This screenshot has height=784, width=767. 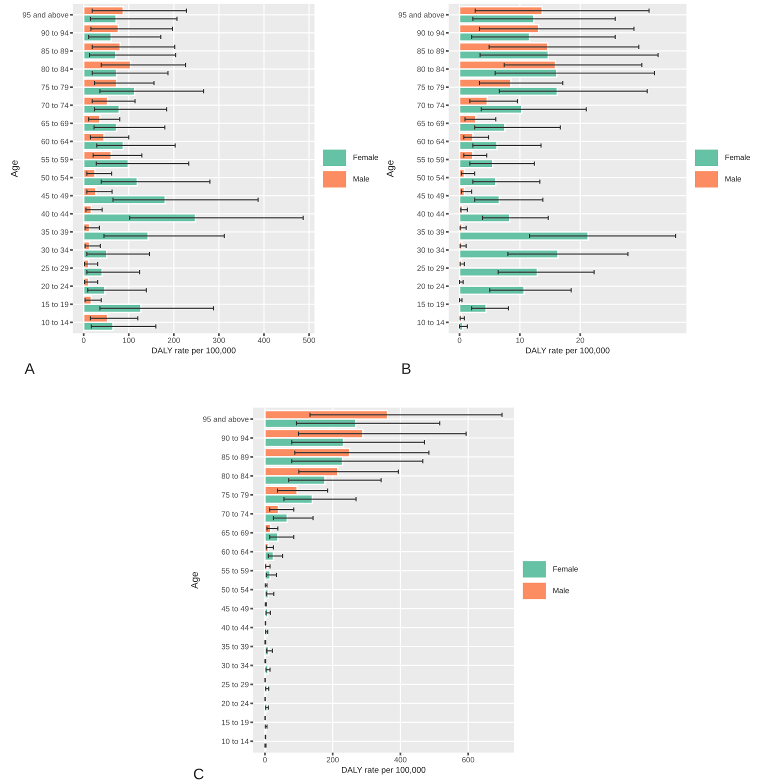 What do you see at coordinates (29, 368) in the screenshot?
I see `text: A` at bounding box center [29, 368].